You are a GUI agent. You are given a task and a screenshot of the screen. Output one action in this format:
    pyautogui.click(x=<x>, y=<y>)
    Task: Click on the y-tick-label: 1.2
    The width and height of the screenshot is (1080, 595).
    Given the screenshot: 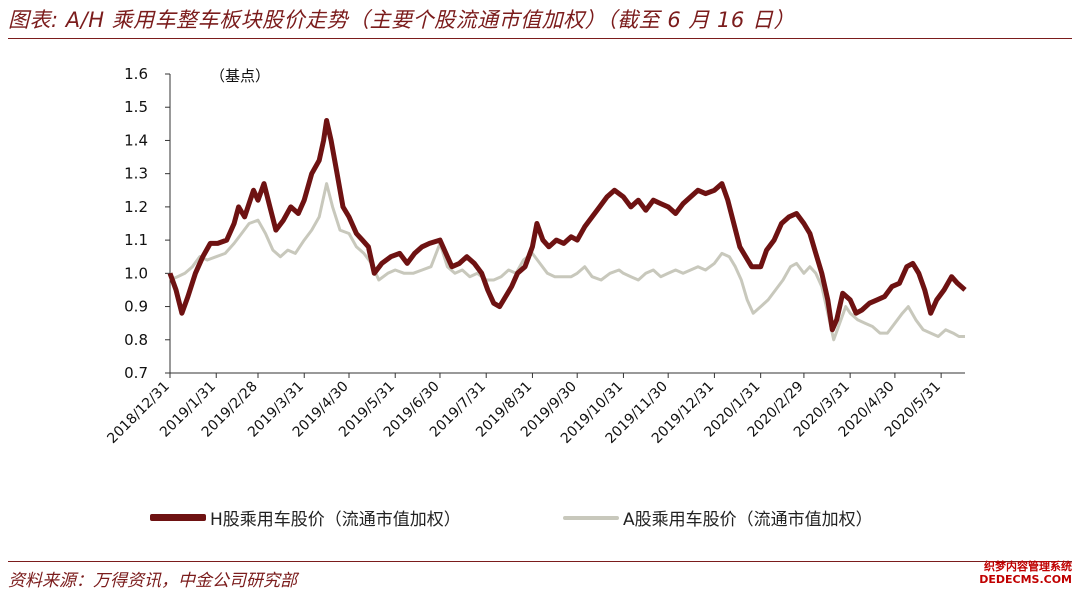 What is the action you would take?
    pyautogui.click(x=136, y=207)
    